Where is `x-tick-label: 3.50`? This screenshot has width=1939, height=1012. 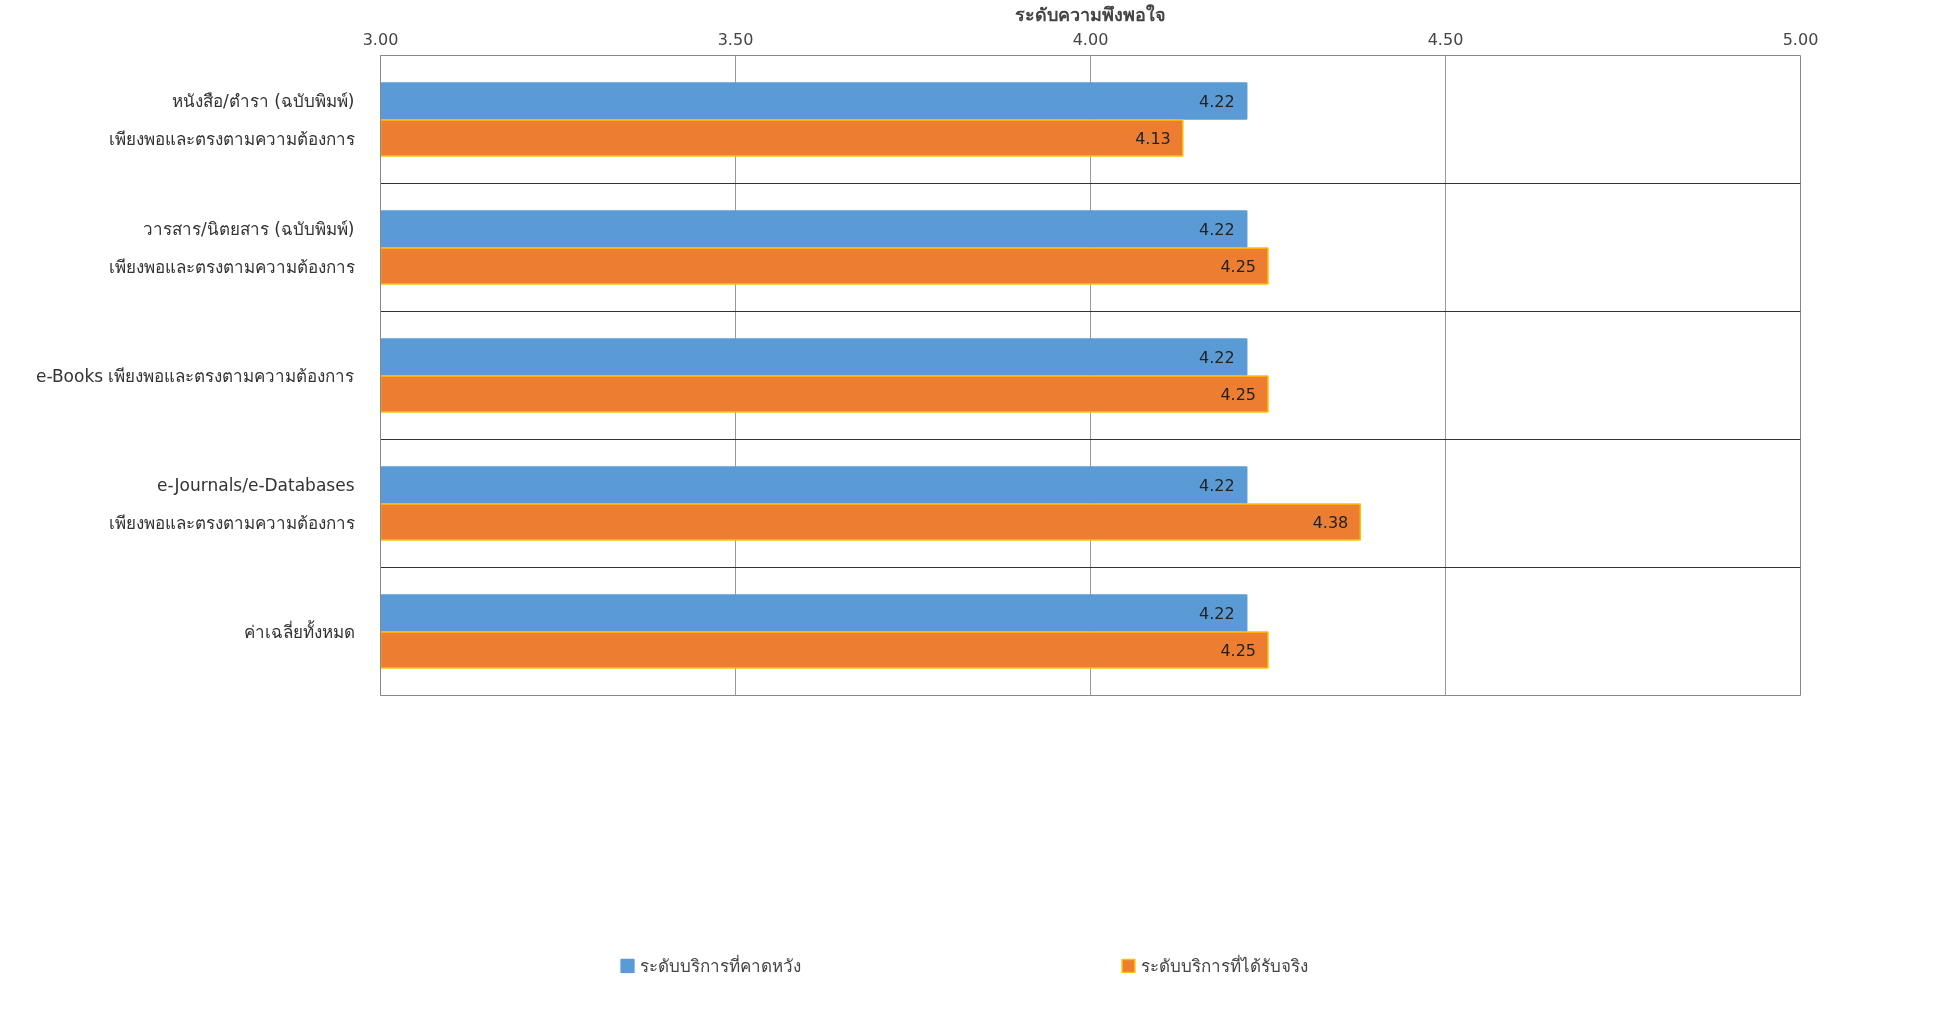
x-tick-label: 3.50 is located at coordinates (735, 39).